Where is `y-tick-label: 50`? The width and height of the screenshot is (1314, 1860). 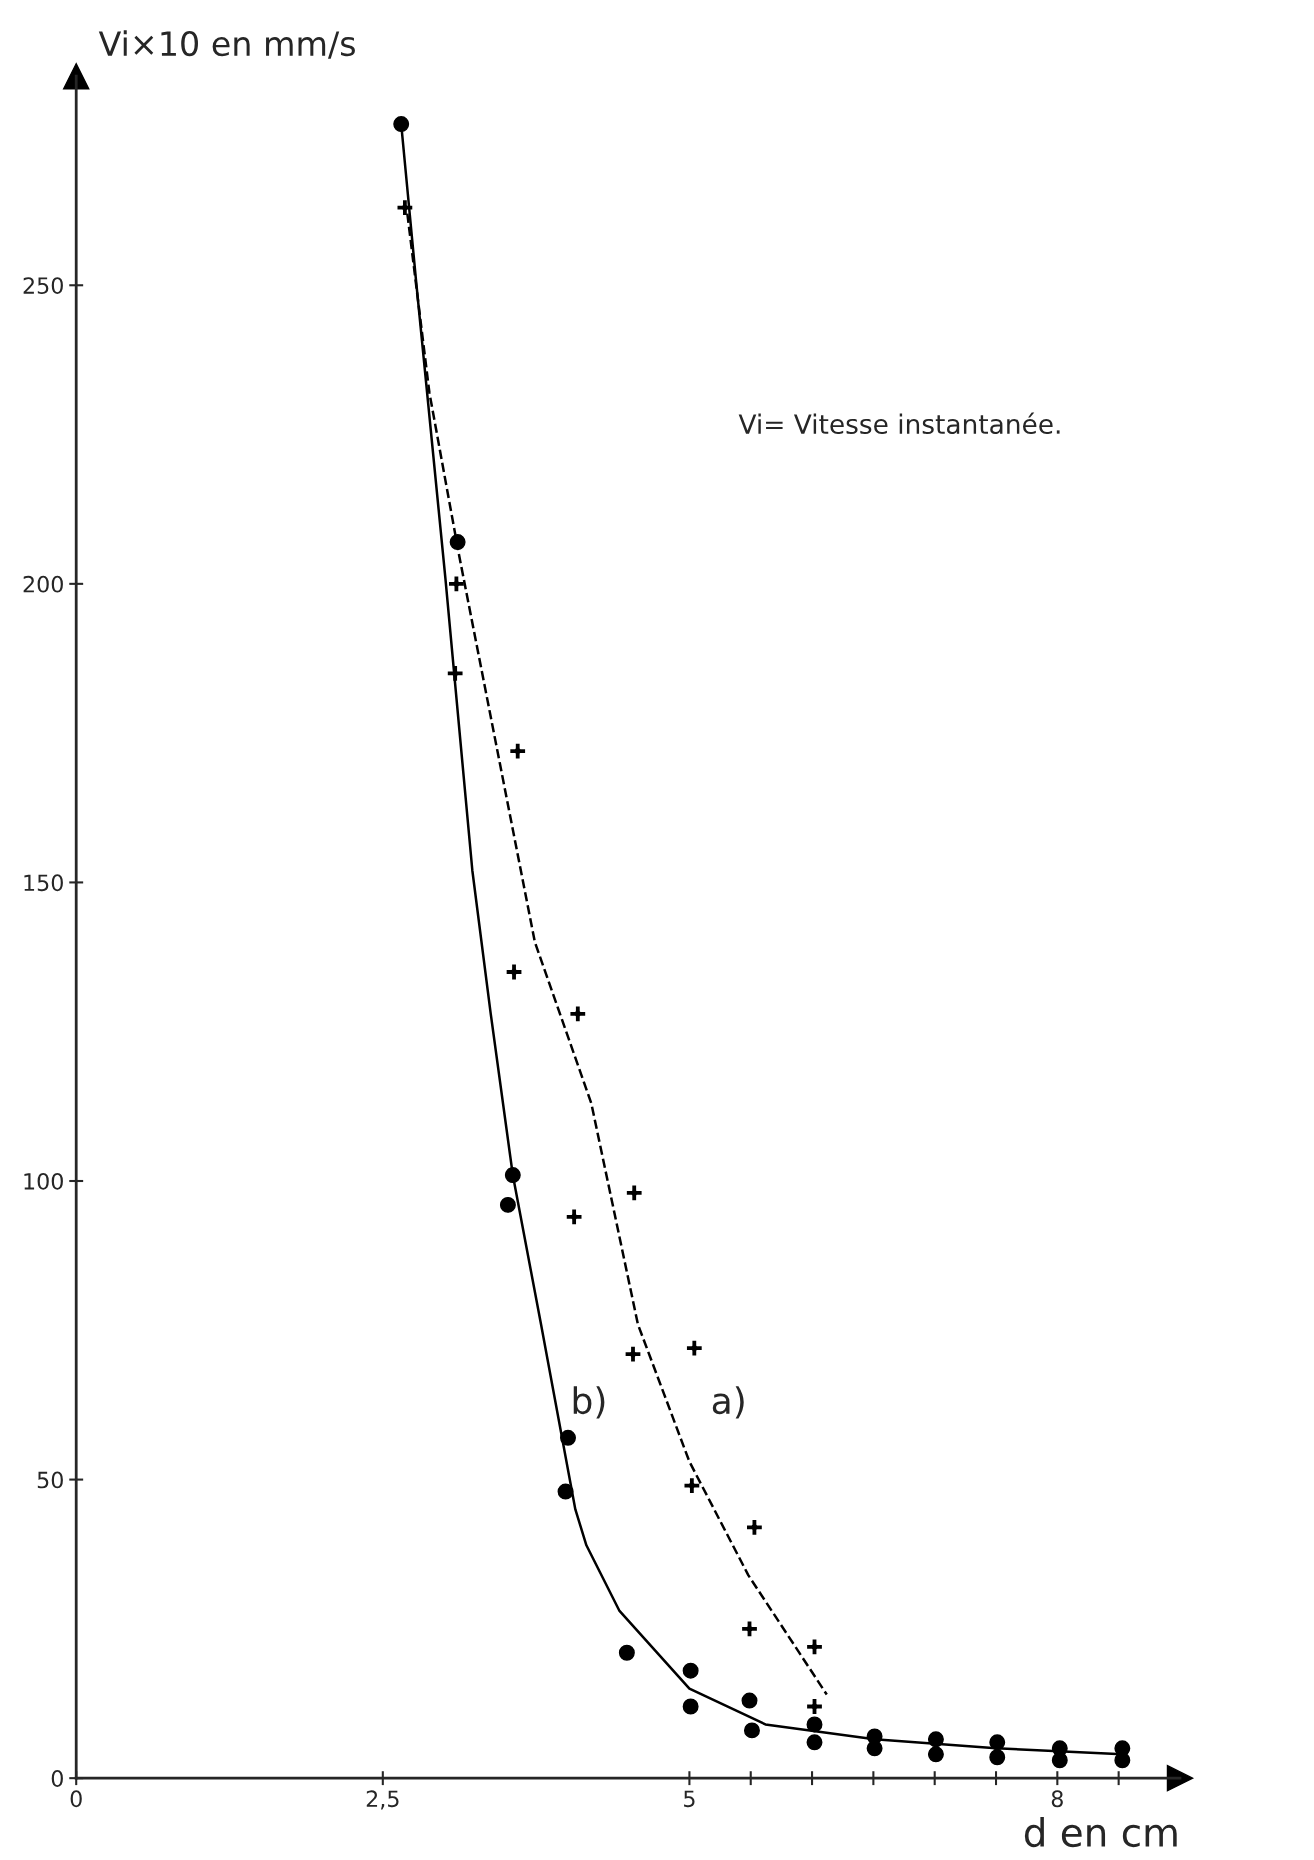 y-tick-label: 50 is located at coordinates (50, 1480).